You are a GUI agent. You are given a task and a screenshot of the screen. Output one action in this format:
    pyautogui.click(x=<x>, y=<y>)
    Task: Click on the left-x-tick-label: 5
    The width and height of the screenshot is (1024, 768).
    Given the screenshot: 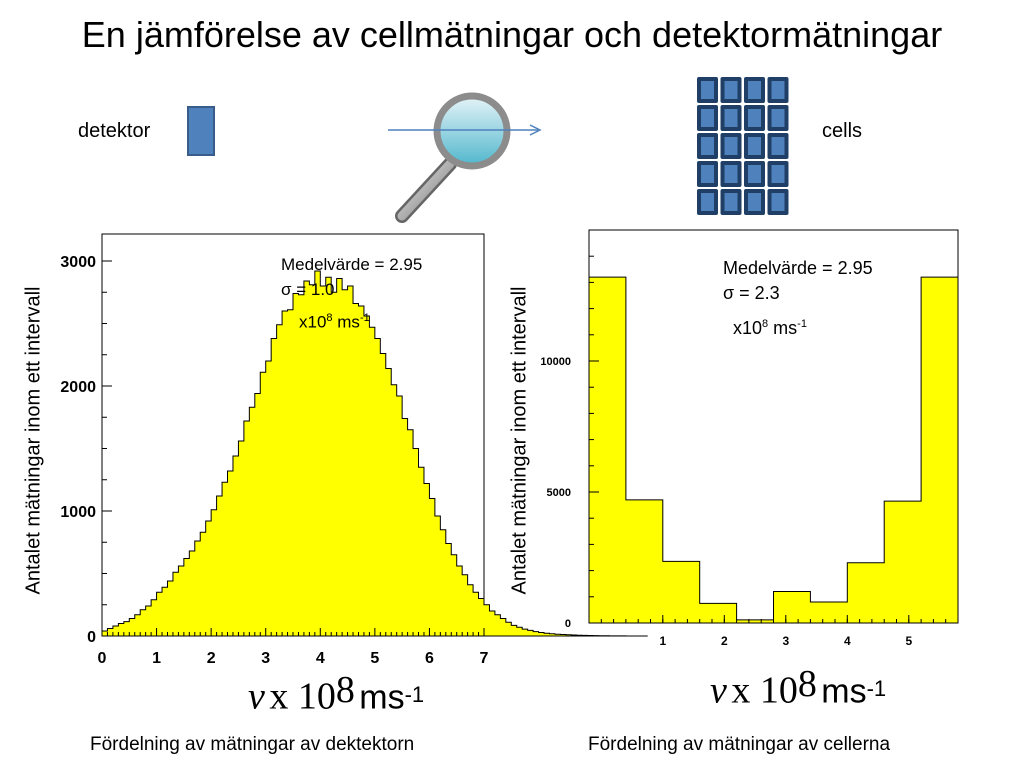 What is the action you would take?
    pyautogui.click(x=374, y=658)
    